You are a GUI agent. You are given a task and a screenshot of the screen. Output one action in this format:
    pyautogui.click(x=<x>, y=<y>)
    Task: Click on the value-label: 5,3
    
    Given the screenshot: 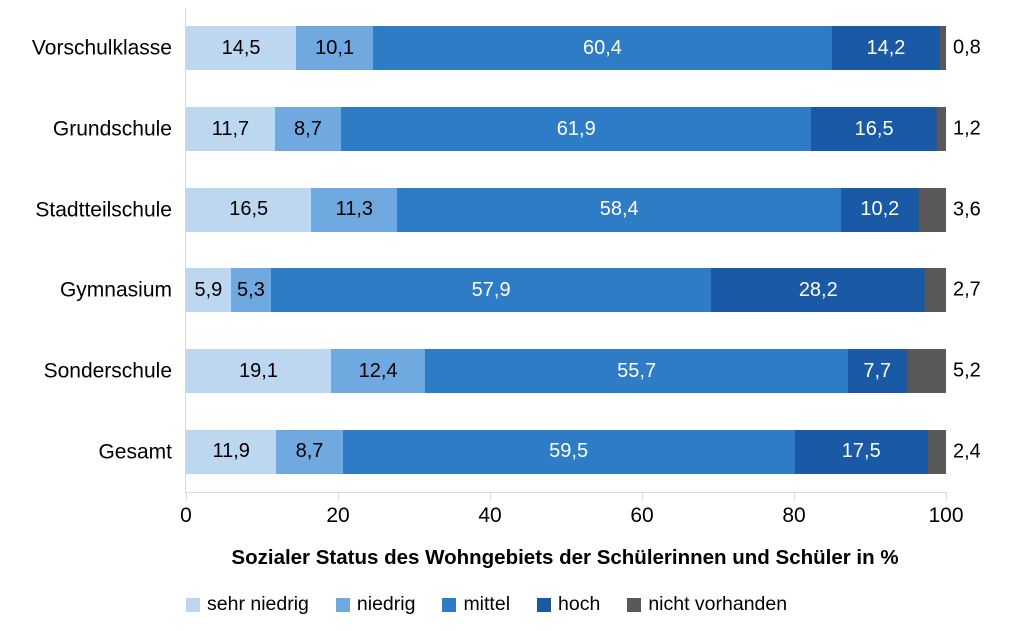 What is the action you would take?
    pyautogui.click(x=251, y=289)
    